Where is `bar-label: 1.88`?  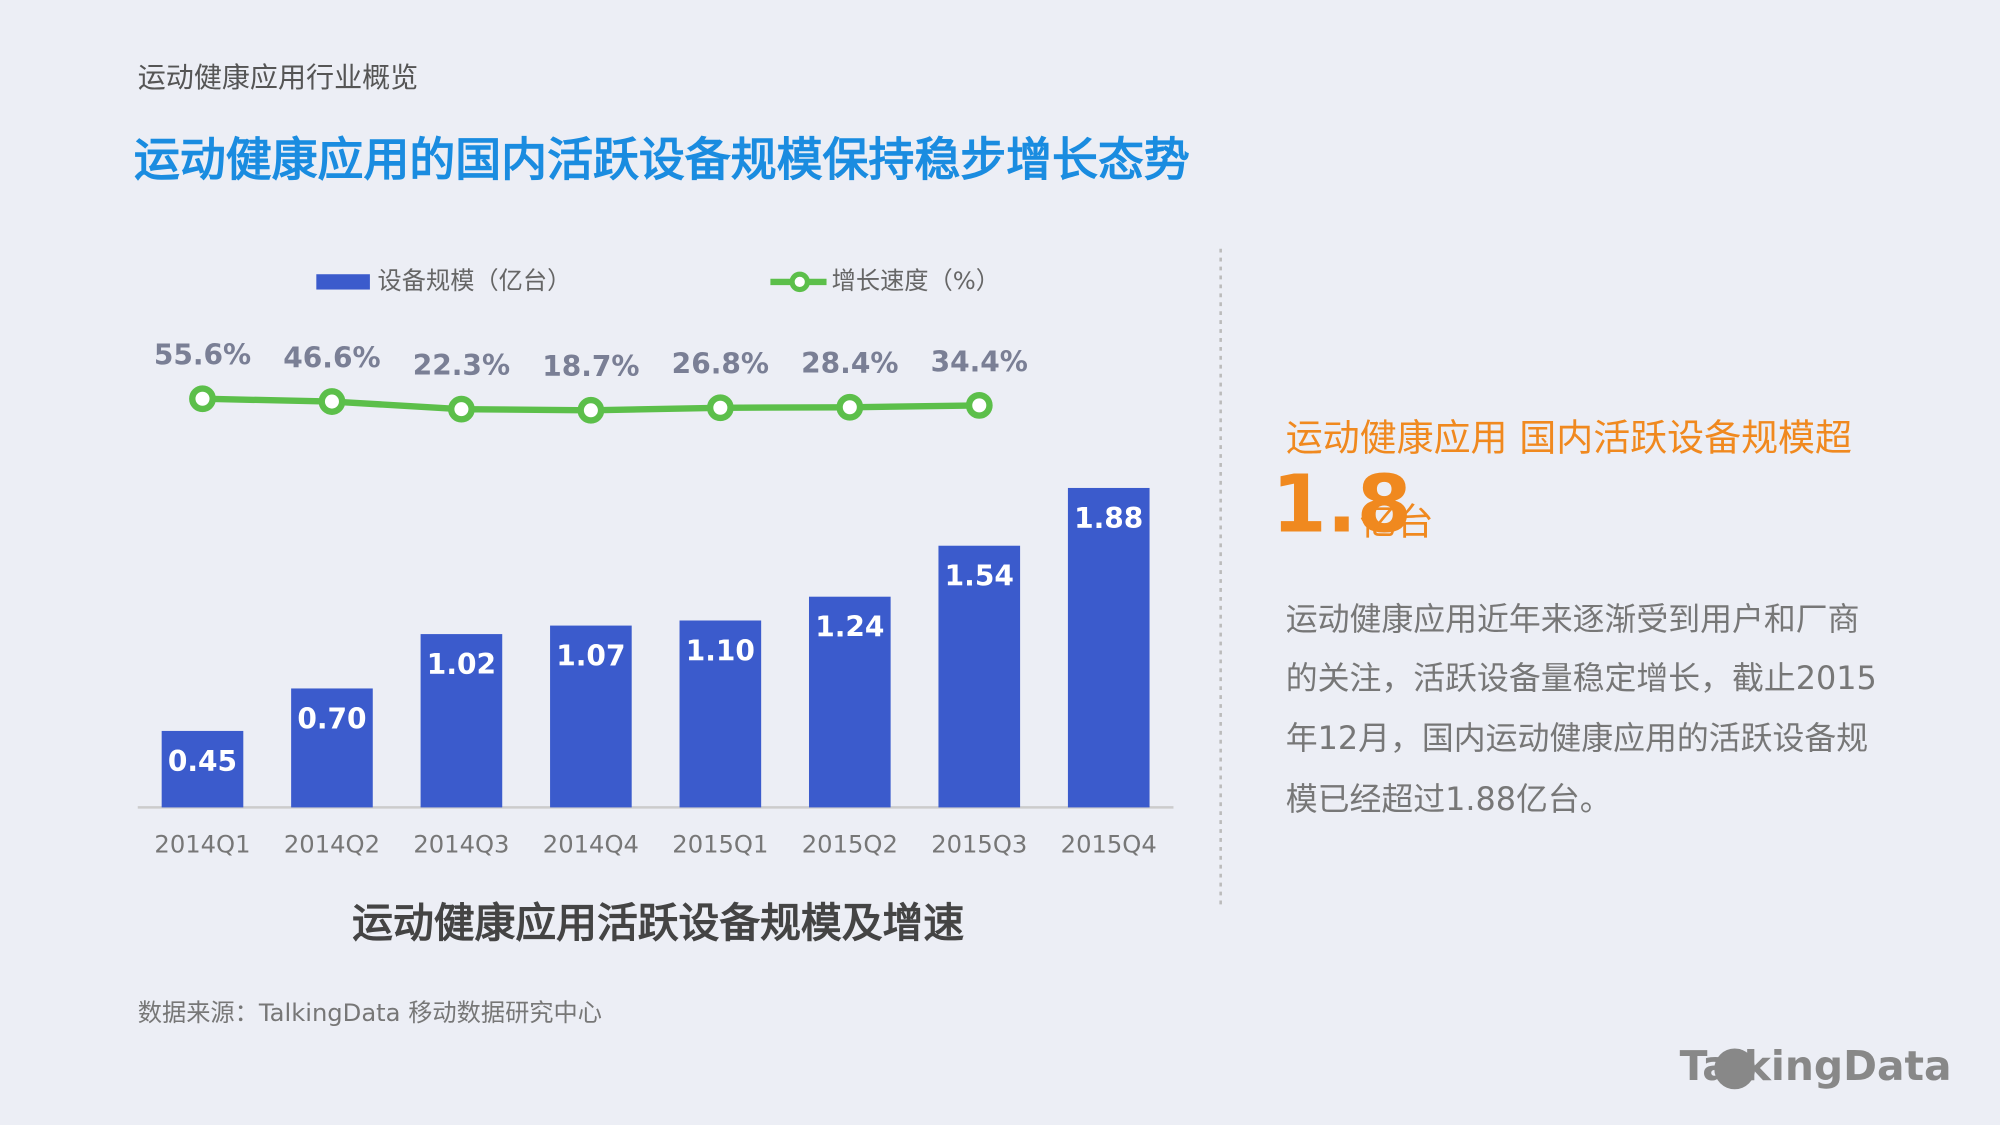
bar-label: 1.88 is located at coordinates (1108, 518).